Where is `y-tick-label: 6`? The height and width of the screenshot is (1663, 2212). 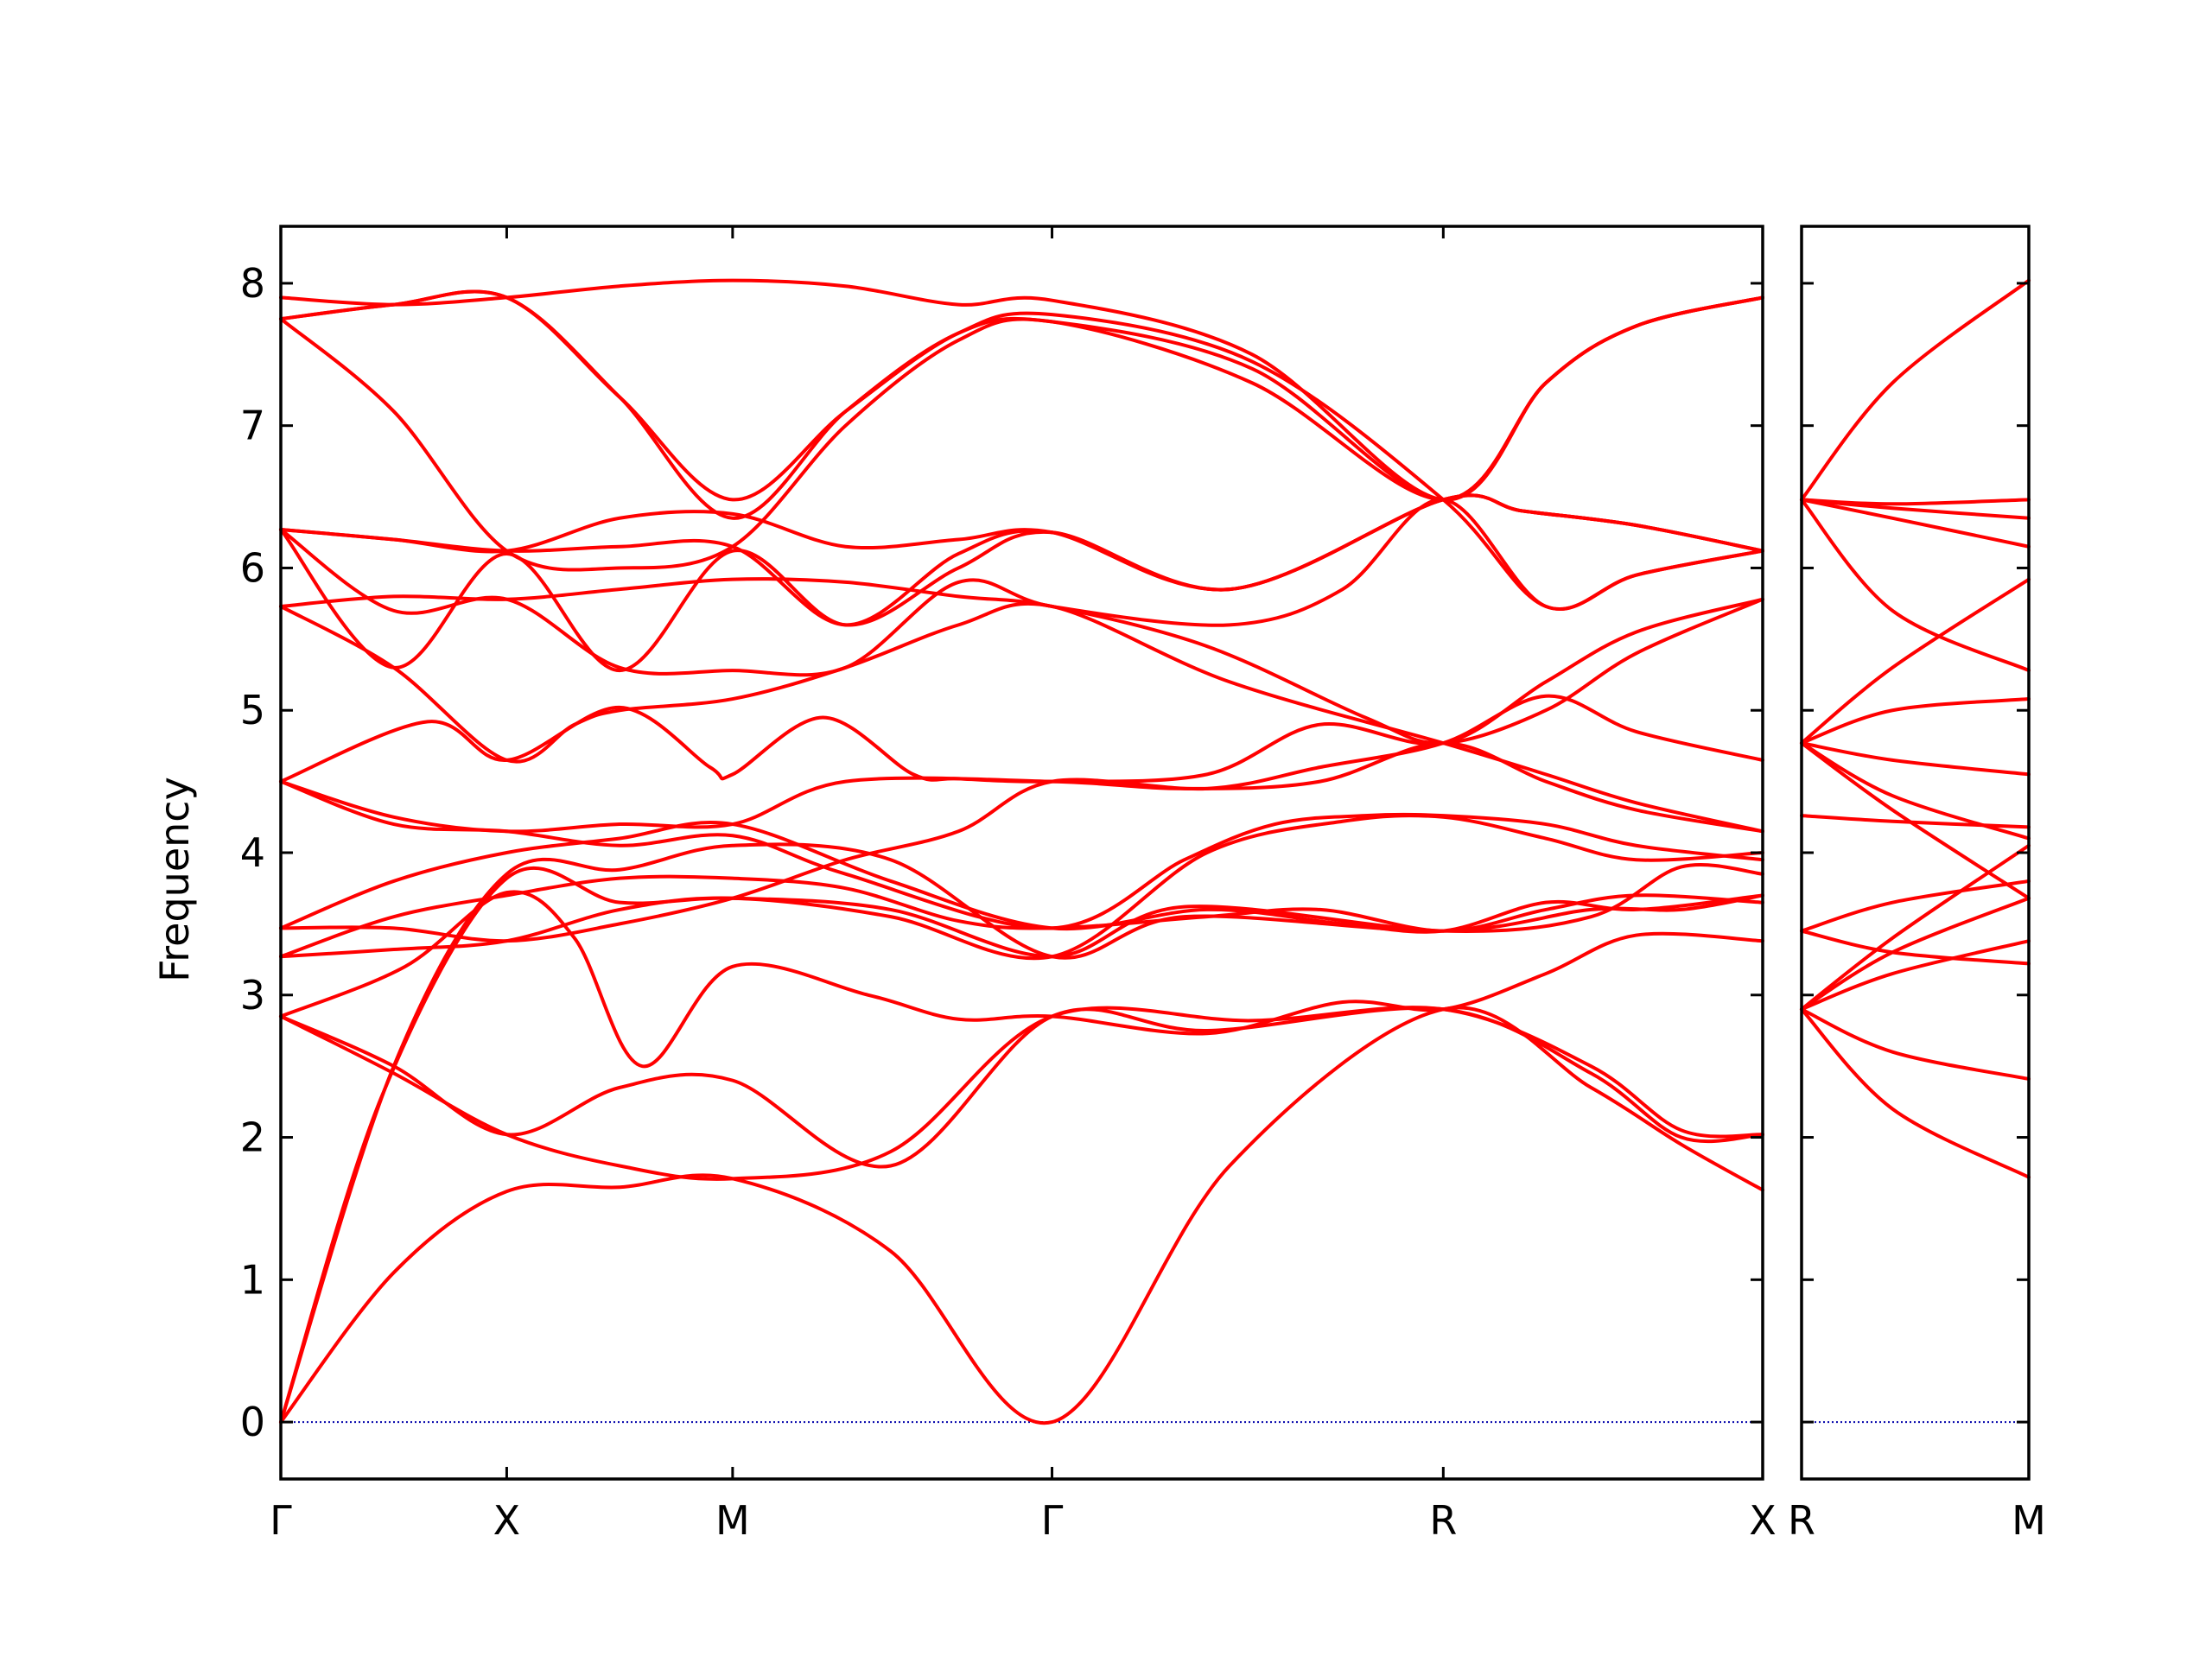
y-tick-label: 6 is located at coordinates (252, 568).